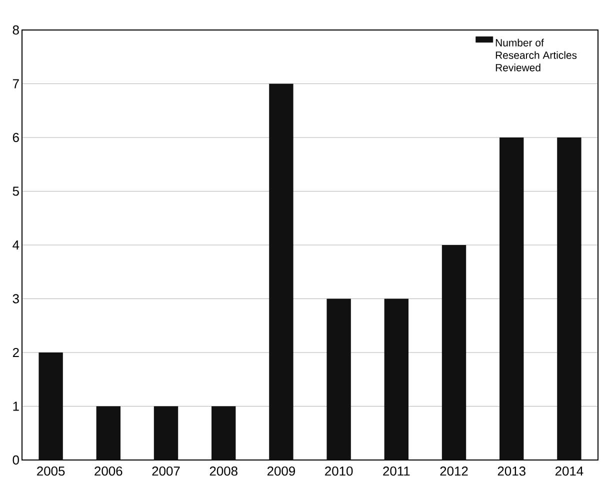  What do you see at coordinates (569, 471) in the screenshot?
I see `x-tick-label: 2014` at bounding box center [569, 471].